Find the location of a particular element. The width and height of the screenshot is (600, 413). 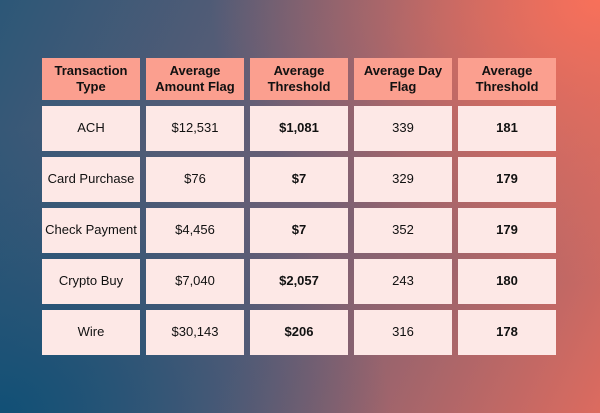

table-cell-r1-c0: Card Purchase is located at coordinates (91, 179).